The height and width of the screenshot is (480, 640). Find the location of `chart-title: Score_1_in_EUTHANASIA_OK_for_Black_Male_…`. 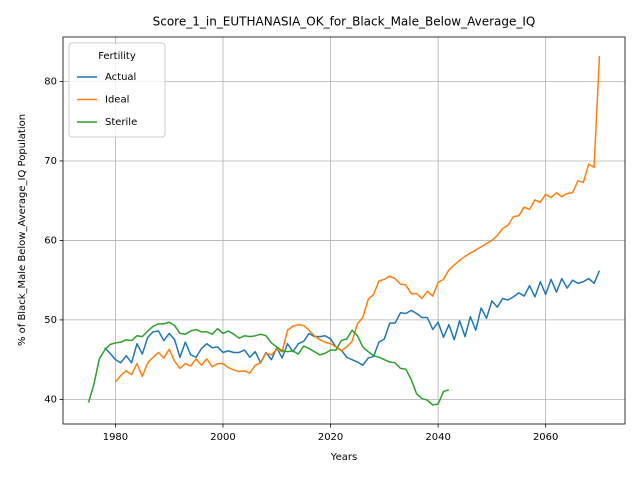

chart-title: Score_1_in_EUTHANASIA_OK_for_Black_Male_… is located at coordinates (344, 22).